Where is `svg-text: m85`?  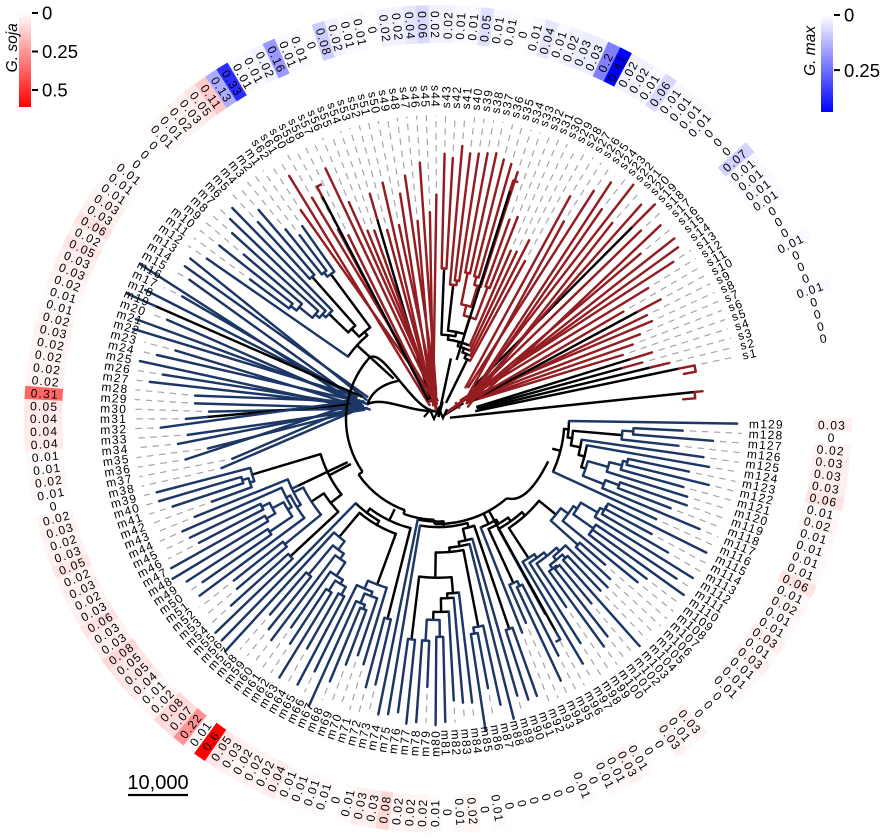
svg-text: m85 is located at coordinates (487, 739).